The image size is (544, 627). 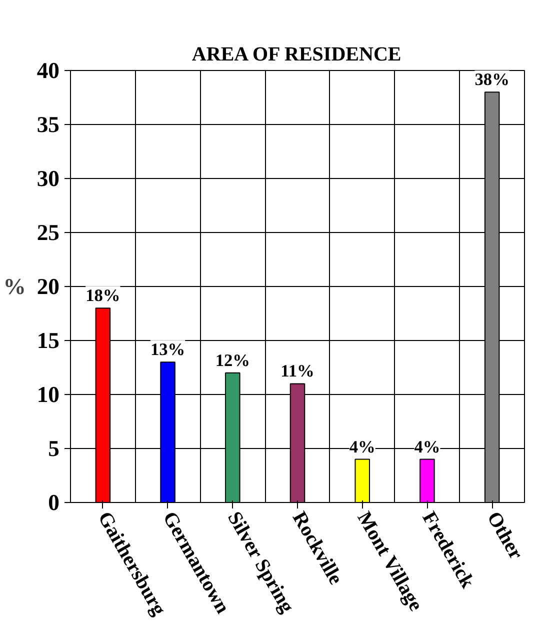 I want to click on y-tick-label: 35, so click(x=48, y=124).